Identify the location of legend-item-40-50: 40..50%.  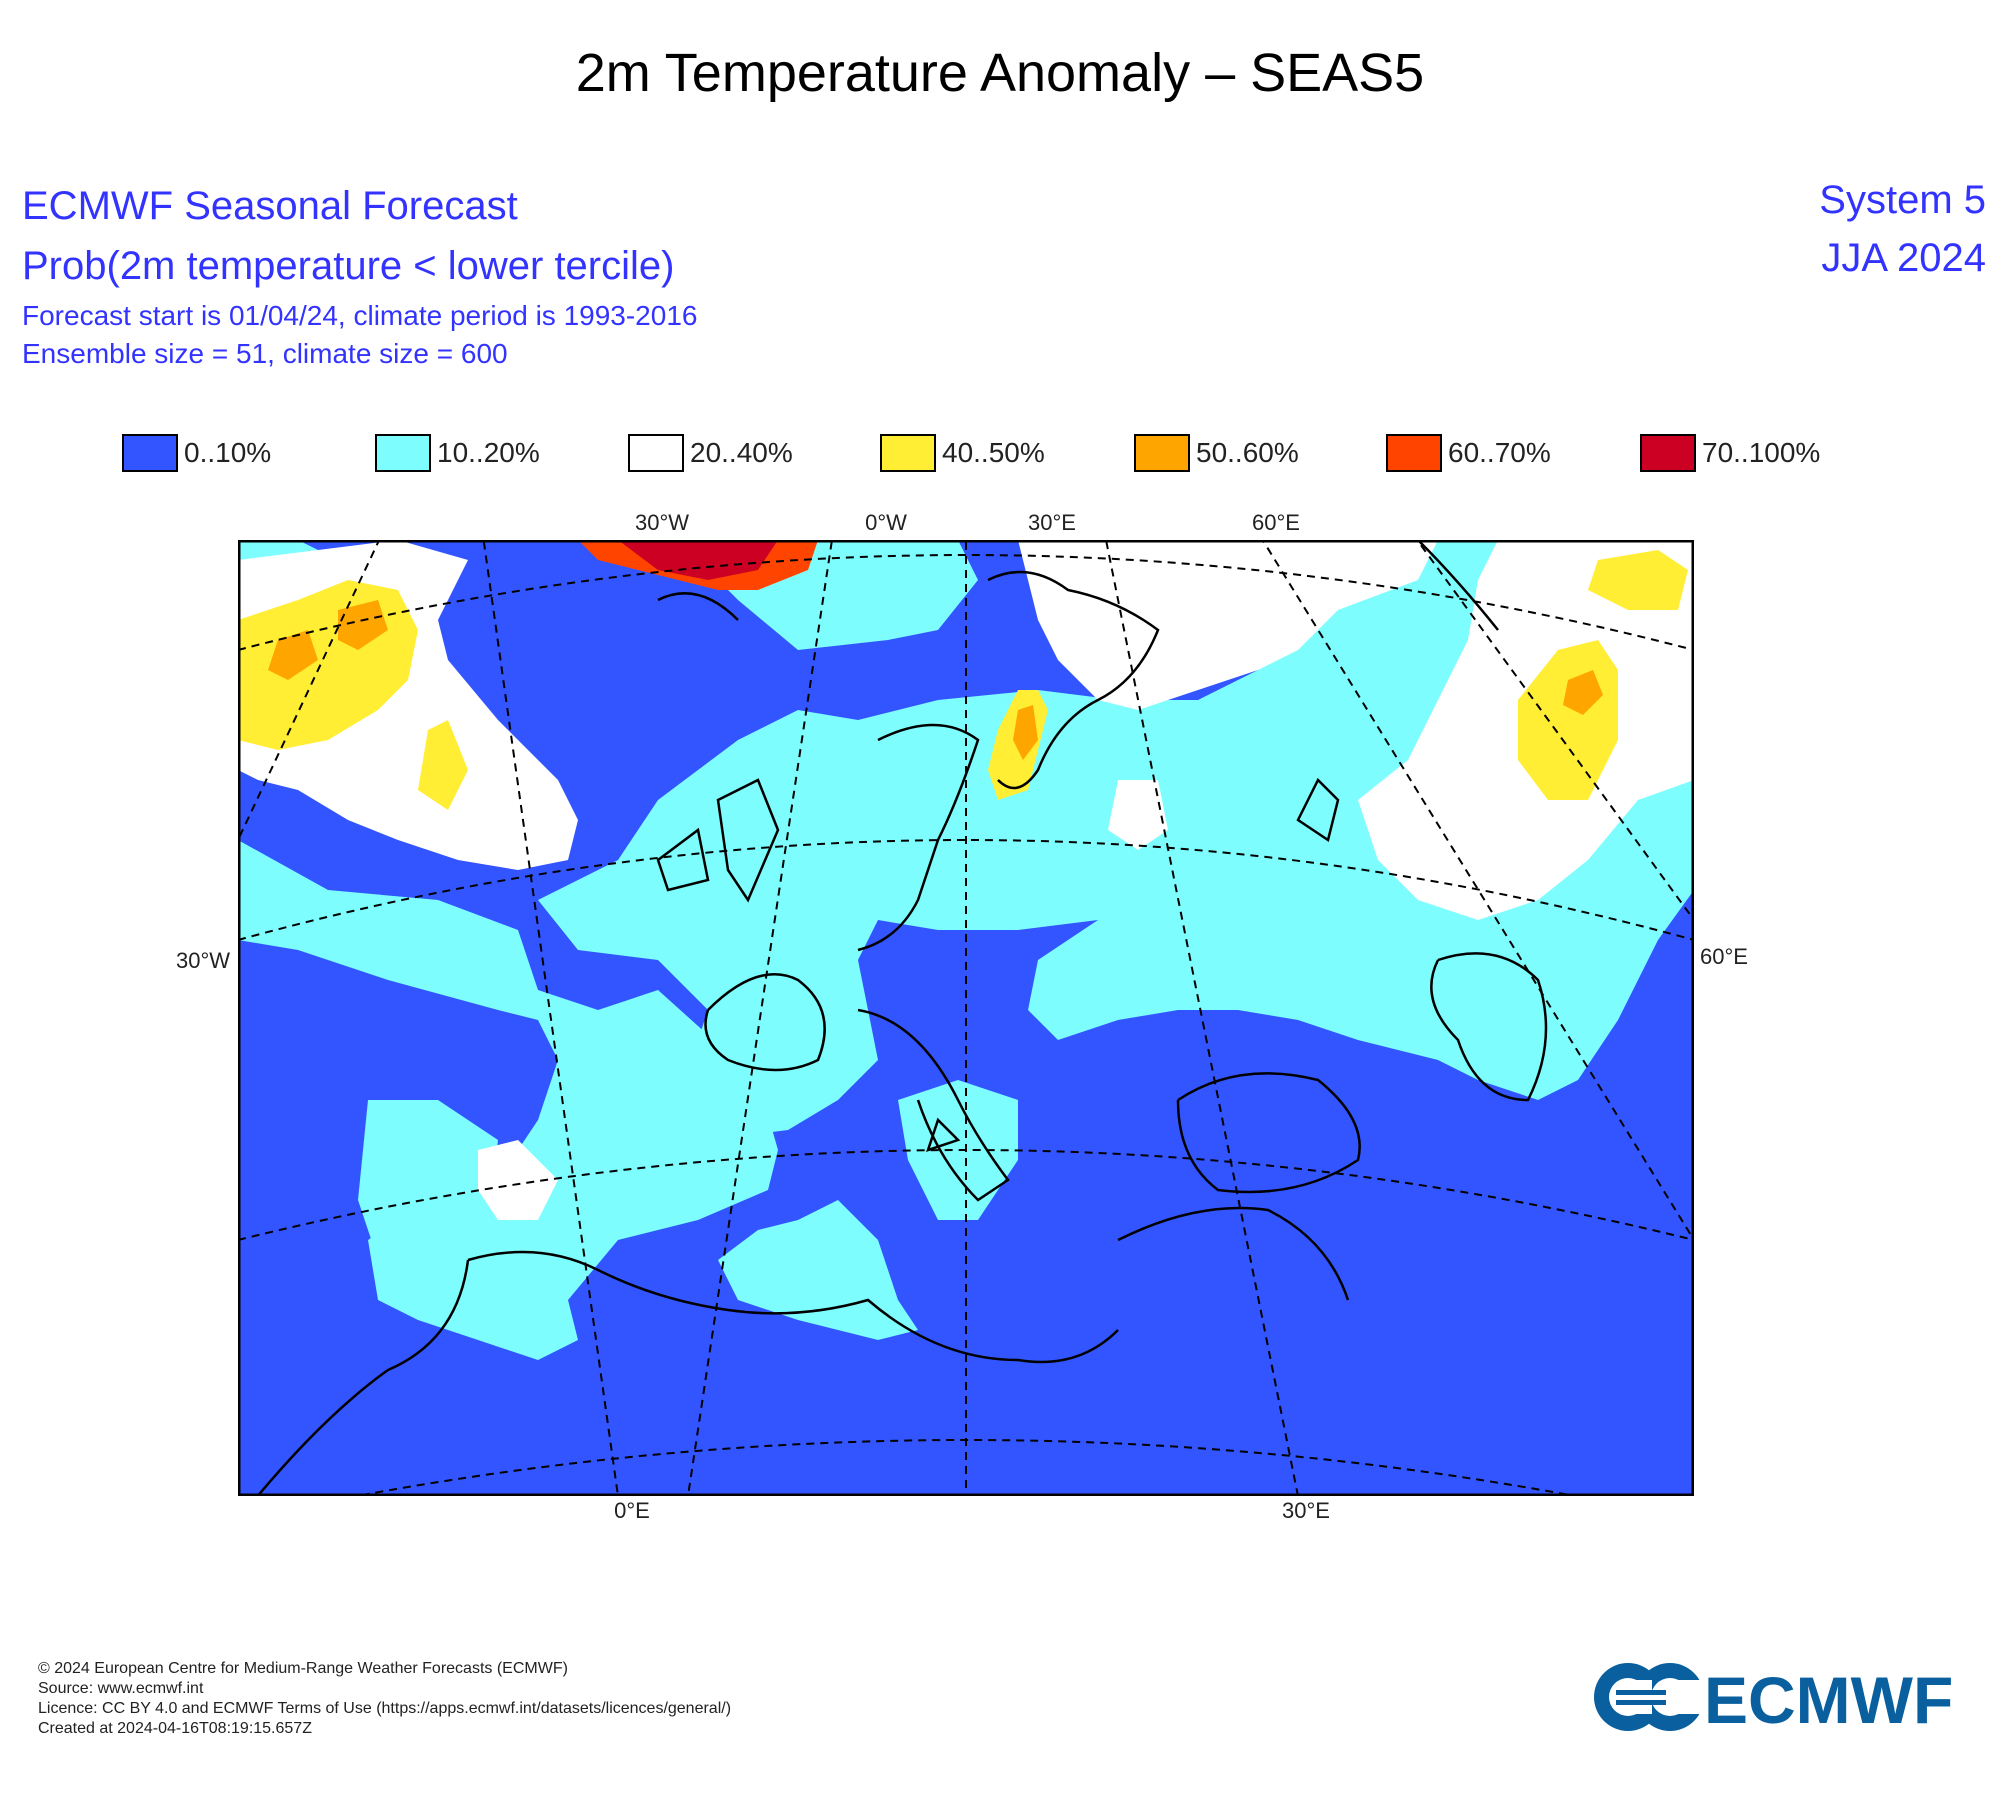
(962, 453).